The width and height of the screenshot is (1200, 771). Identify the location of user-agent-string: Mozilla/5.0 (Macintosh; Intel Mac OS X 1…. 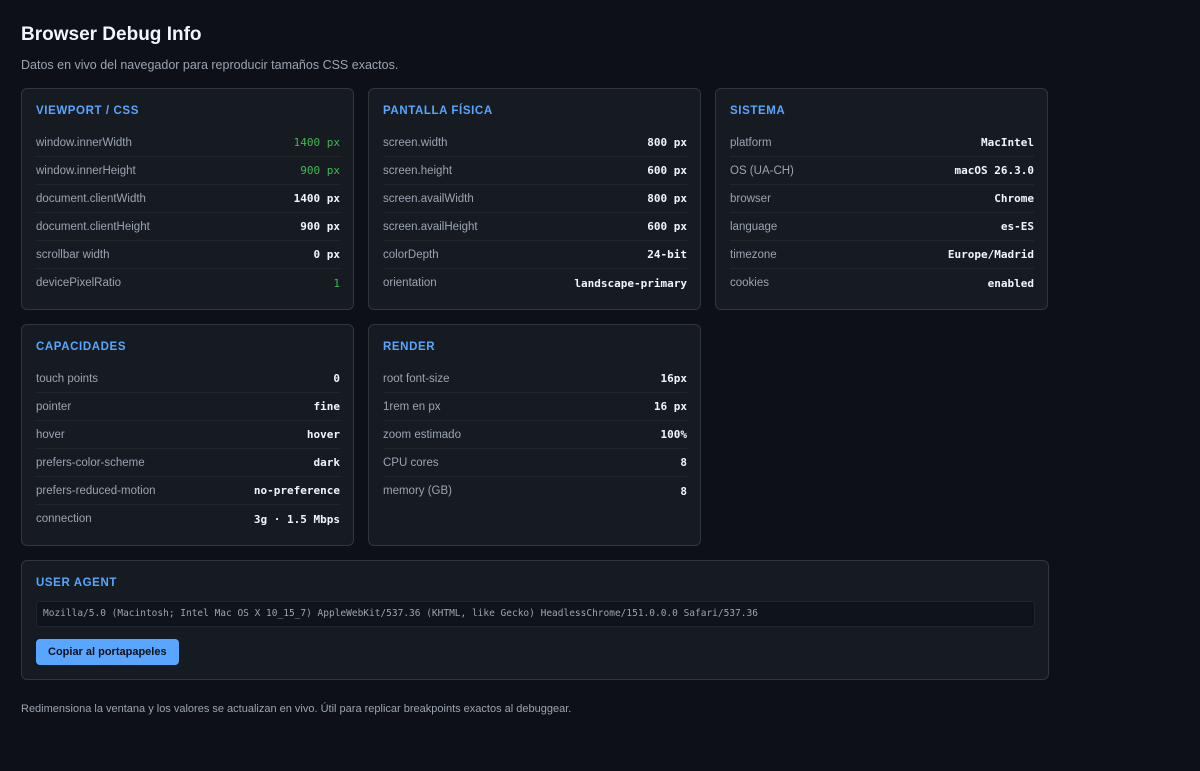
(535, 614).